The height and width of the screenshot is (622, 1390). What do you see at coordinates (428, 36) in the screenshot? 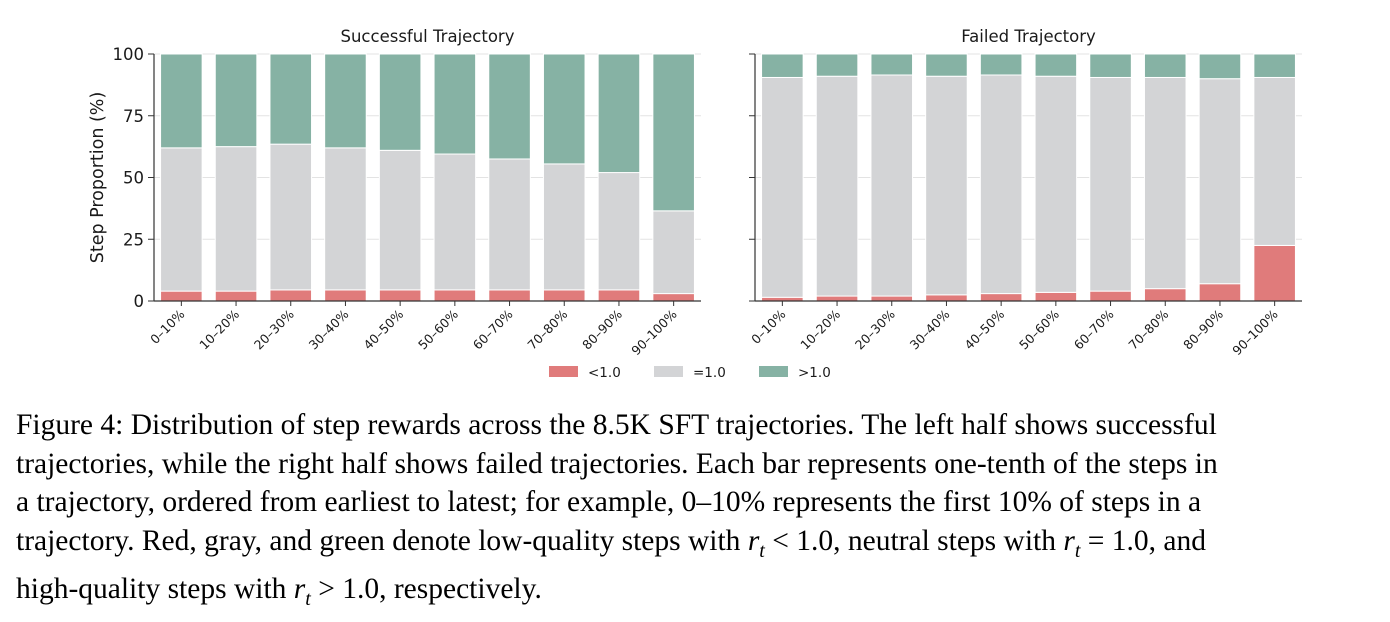
I see `panel-title: Successful Trajectory` at bounding box center [428, 36].